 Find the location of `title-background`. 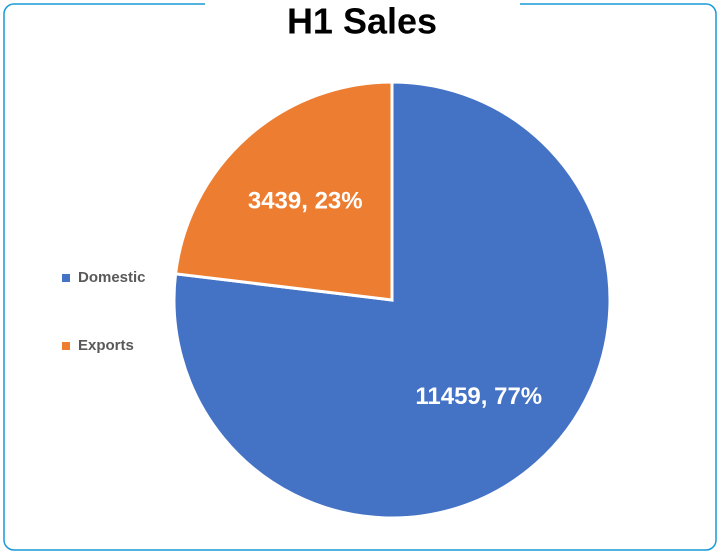

title-background is located at coordinates (362, 24).